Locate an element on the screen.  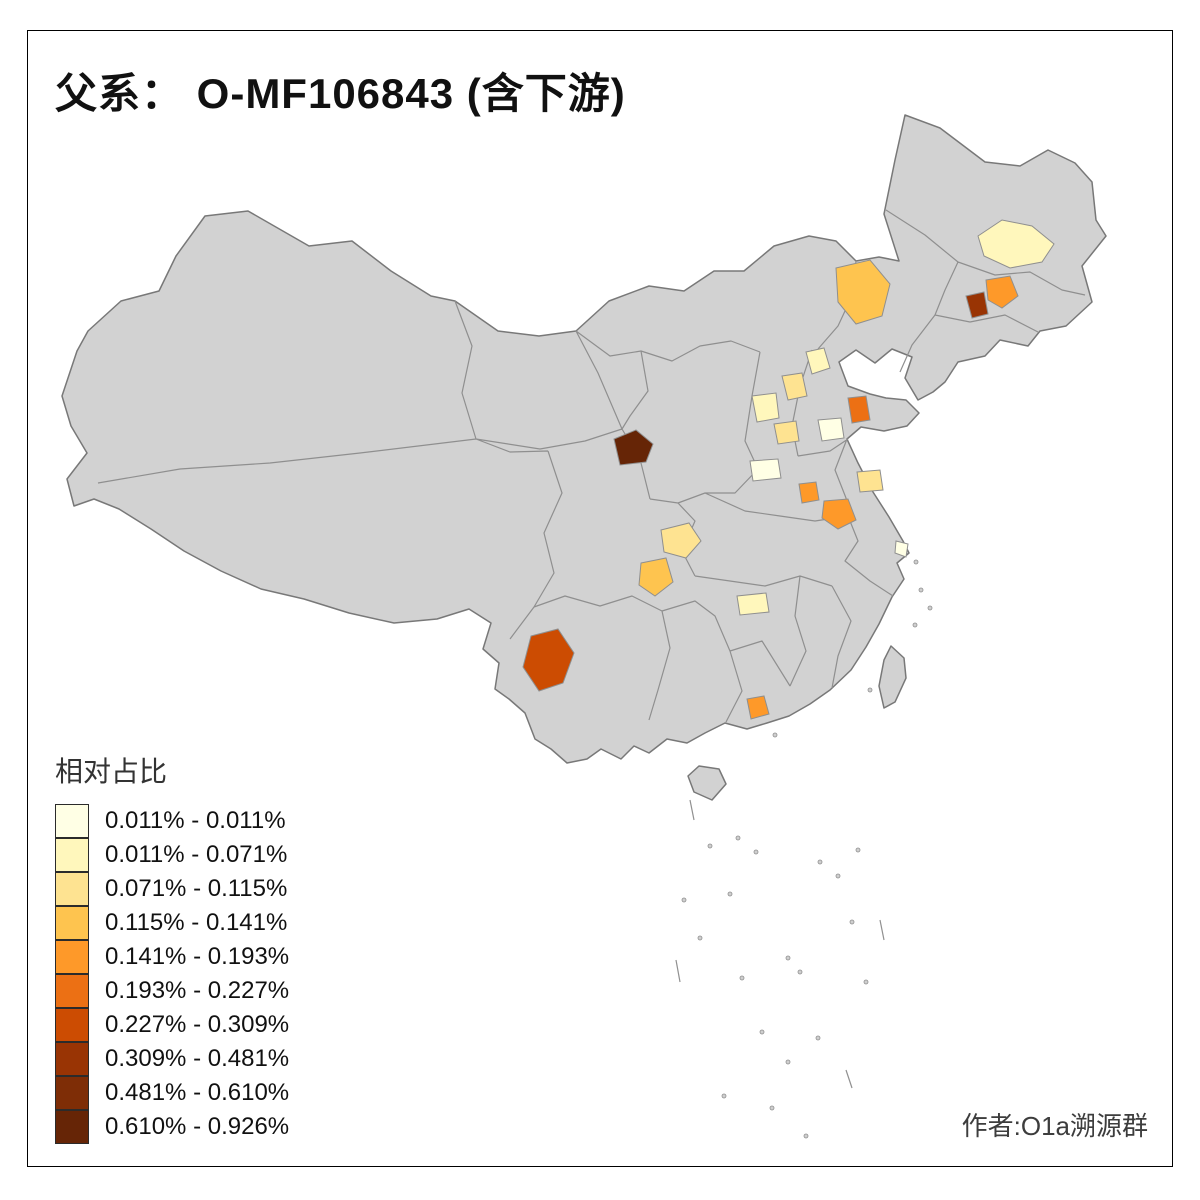
legend-row: 0.141% - 0.193% is located at coordinates (172, 956).